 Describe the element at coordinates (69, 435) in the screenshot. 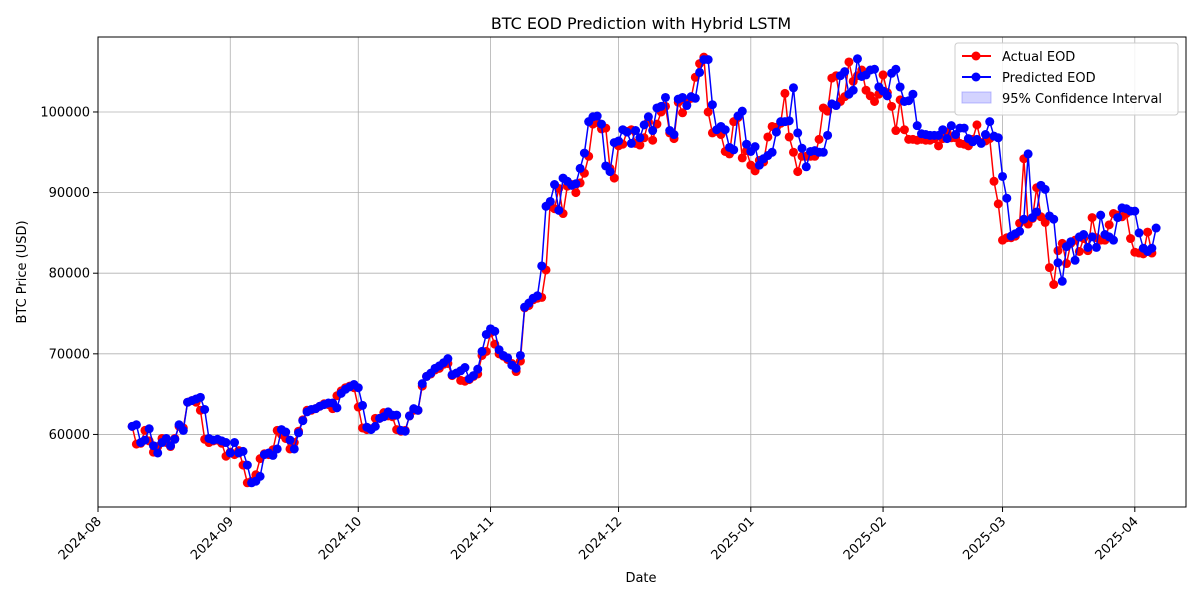

I see `y-tick-label: 60000` at that location.